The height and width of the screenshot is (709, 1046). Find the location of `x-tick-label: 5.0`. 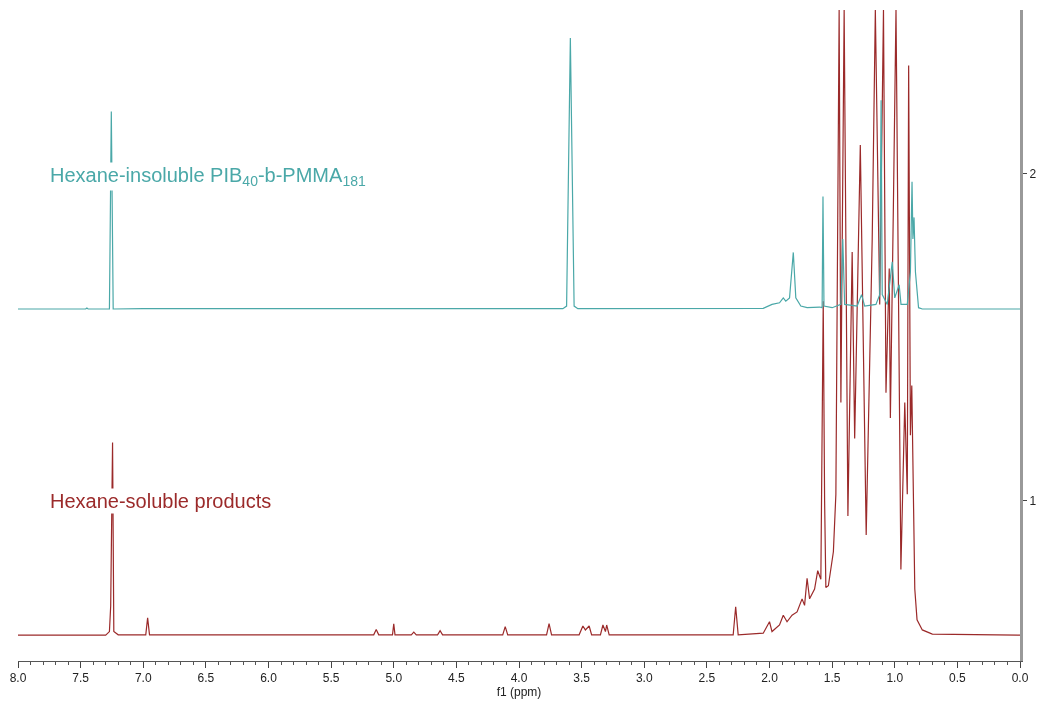

x-tick-label: 5.0 is located at coordinates (394, 678).